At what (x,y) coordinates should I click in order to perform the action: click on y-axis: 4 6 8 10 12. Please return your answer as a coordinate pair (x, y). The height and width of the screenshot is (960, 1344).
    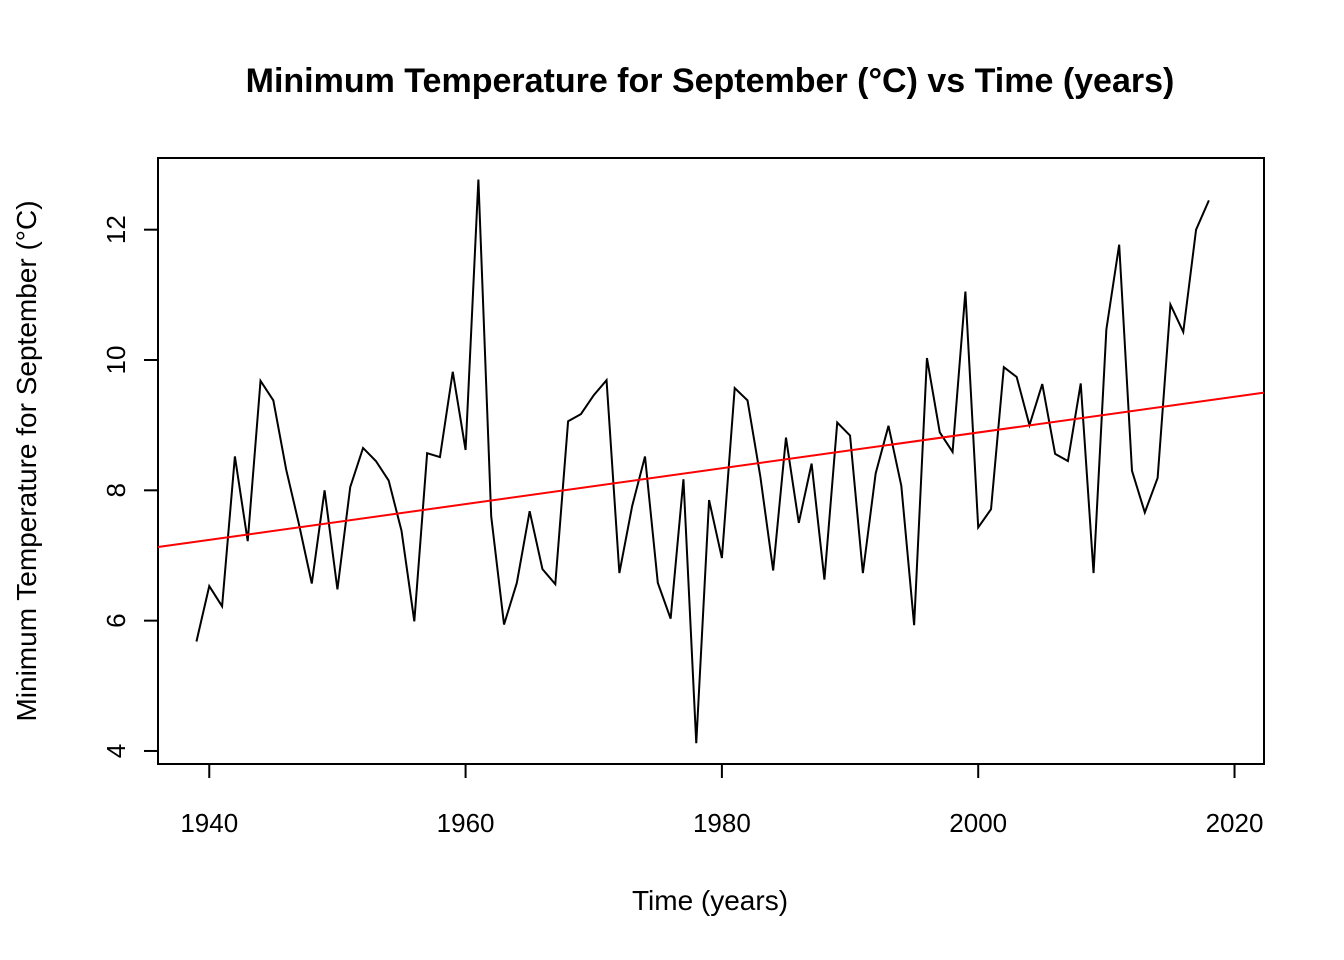
    Looking at the image, I should click on (130, 486).